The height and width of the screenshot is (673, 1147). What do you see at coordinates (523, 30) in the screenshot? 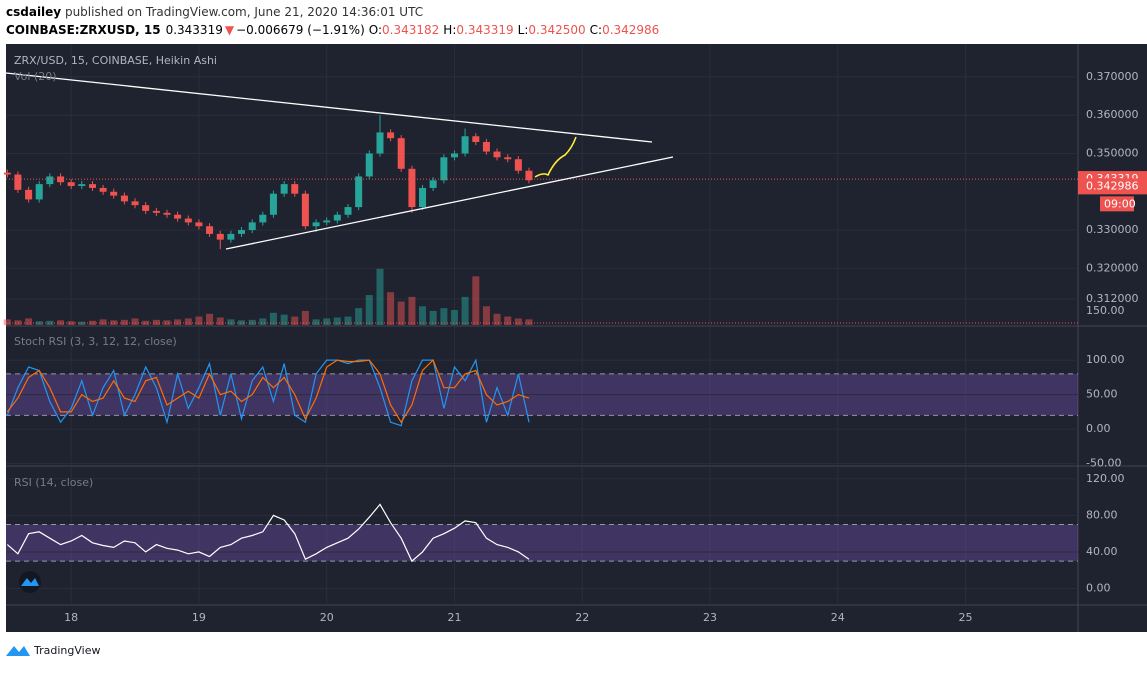
I see `l-label: L:` at bounding box center [523, 30].